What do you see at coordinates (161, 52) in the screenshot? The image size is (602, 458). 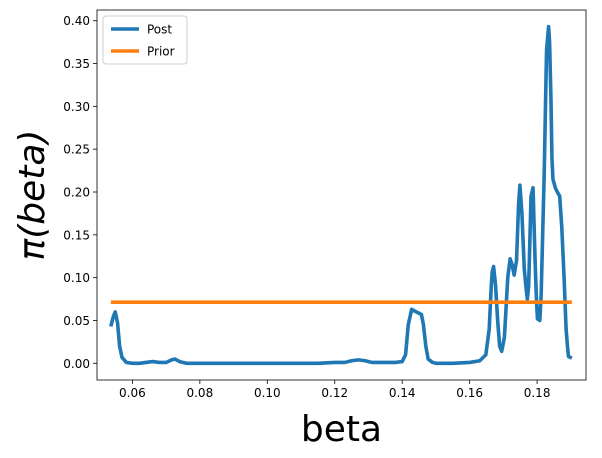 I see `legend-label-prior: Prior` at bounding box center [161, 52].